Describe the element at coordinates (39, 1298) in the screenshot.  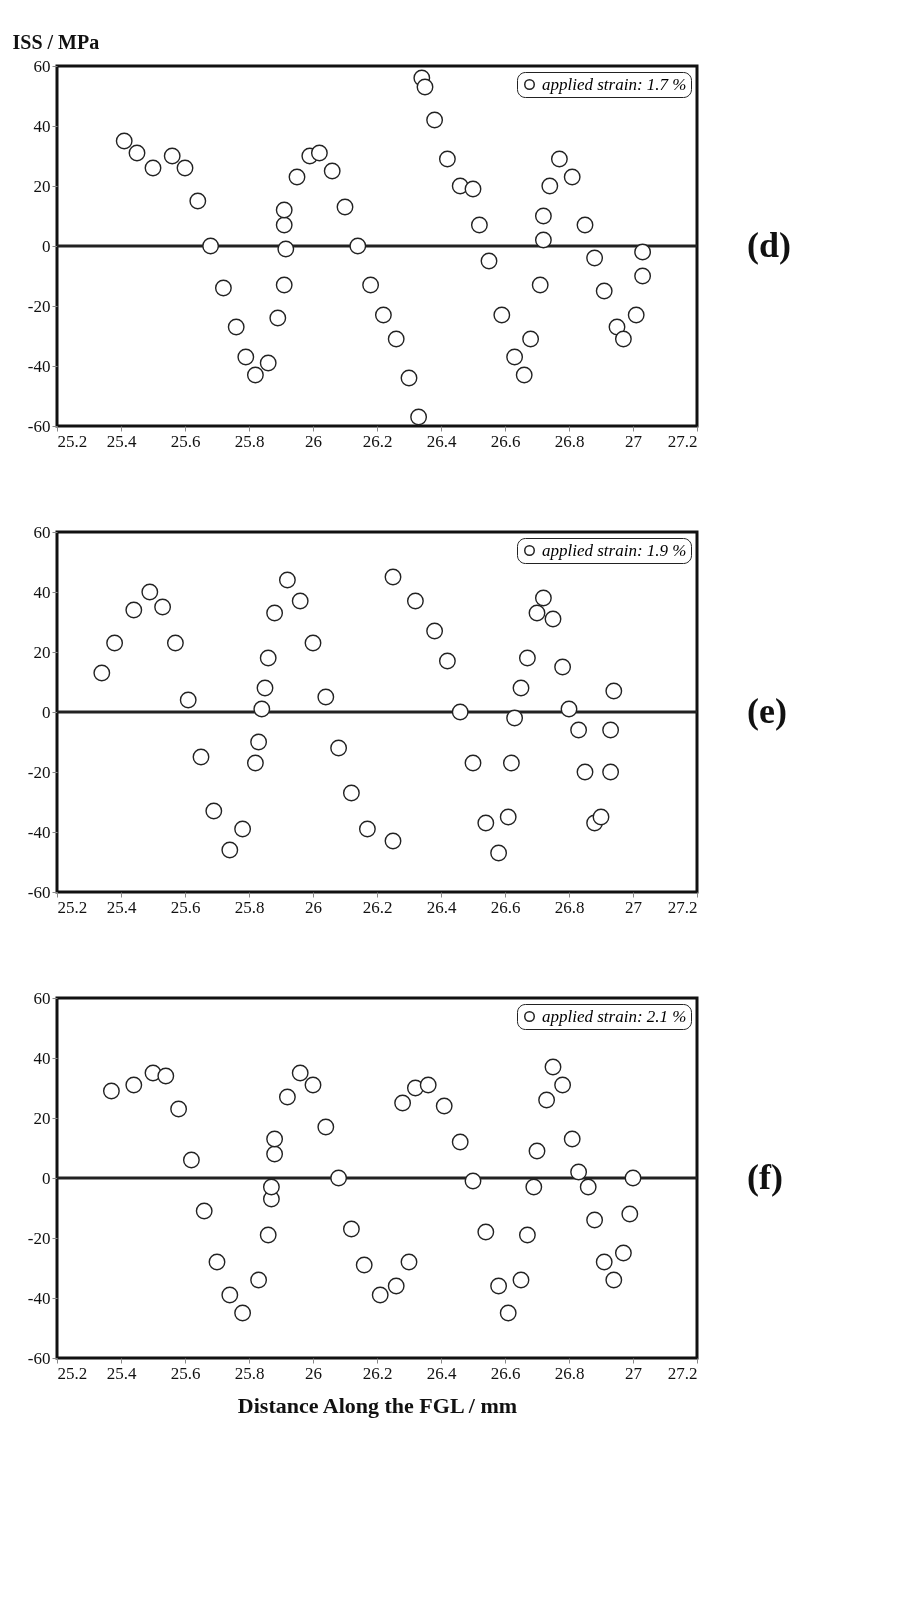
I see `y-tick-label: -40` at that location.